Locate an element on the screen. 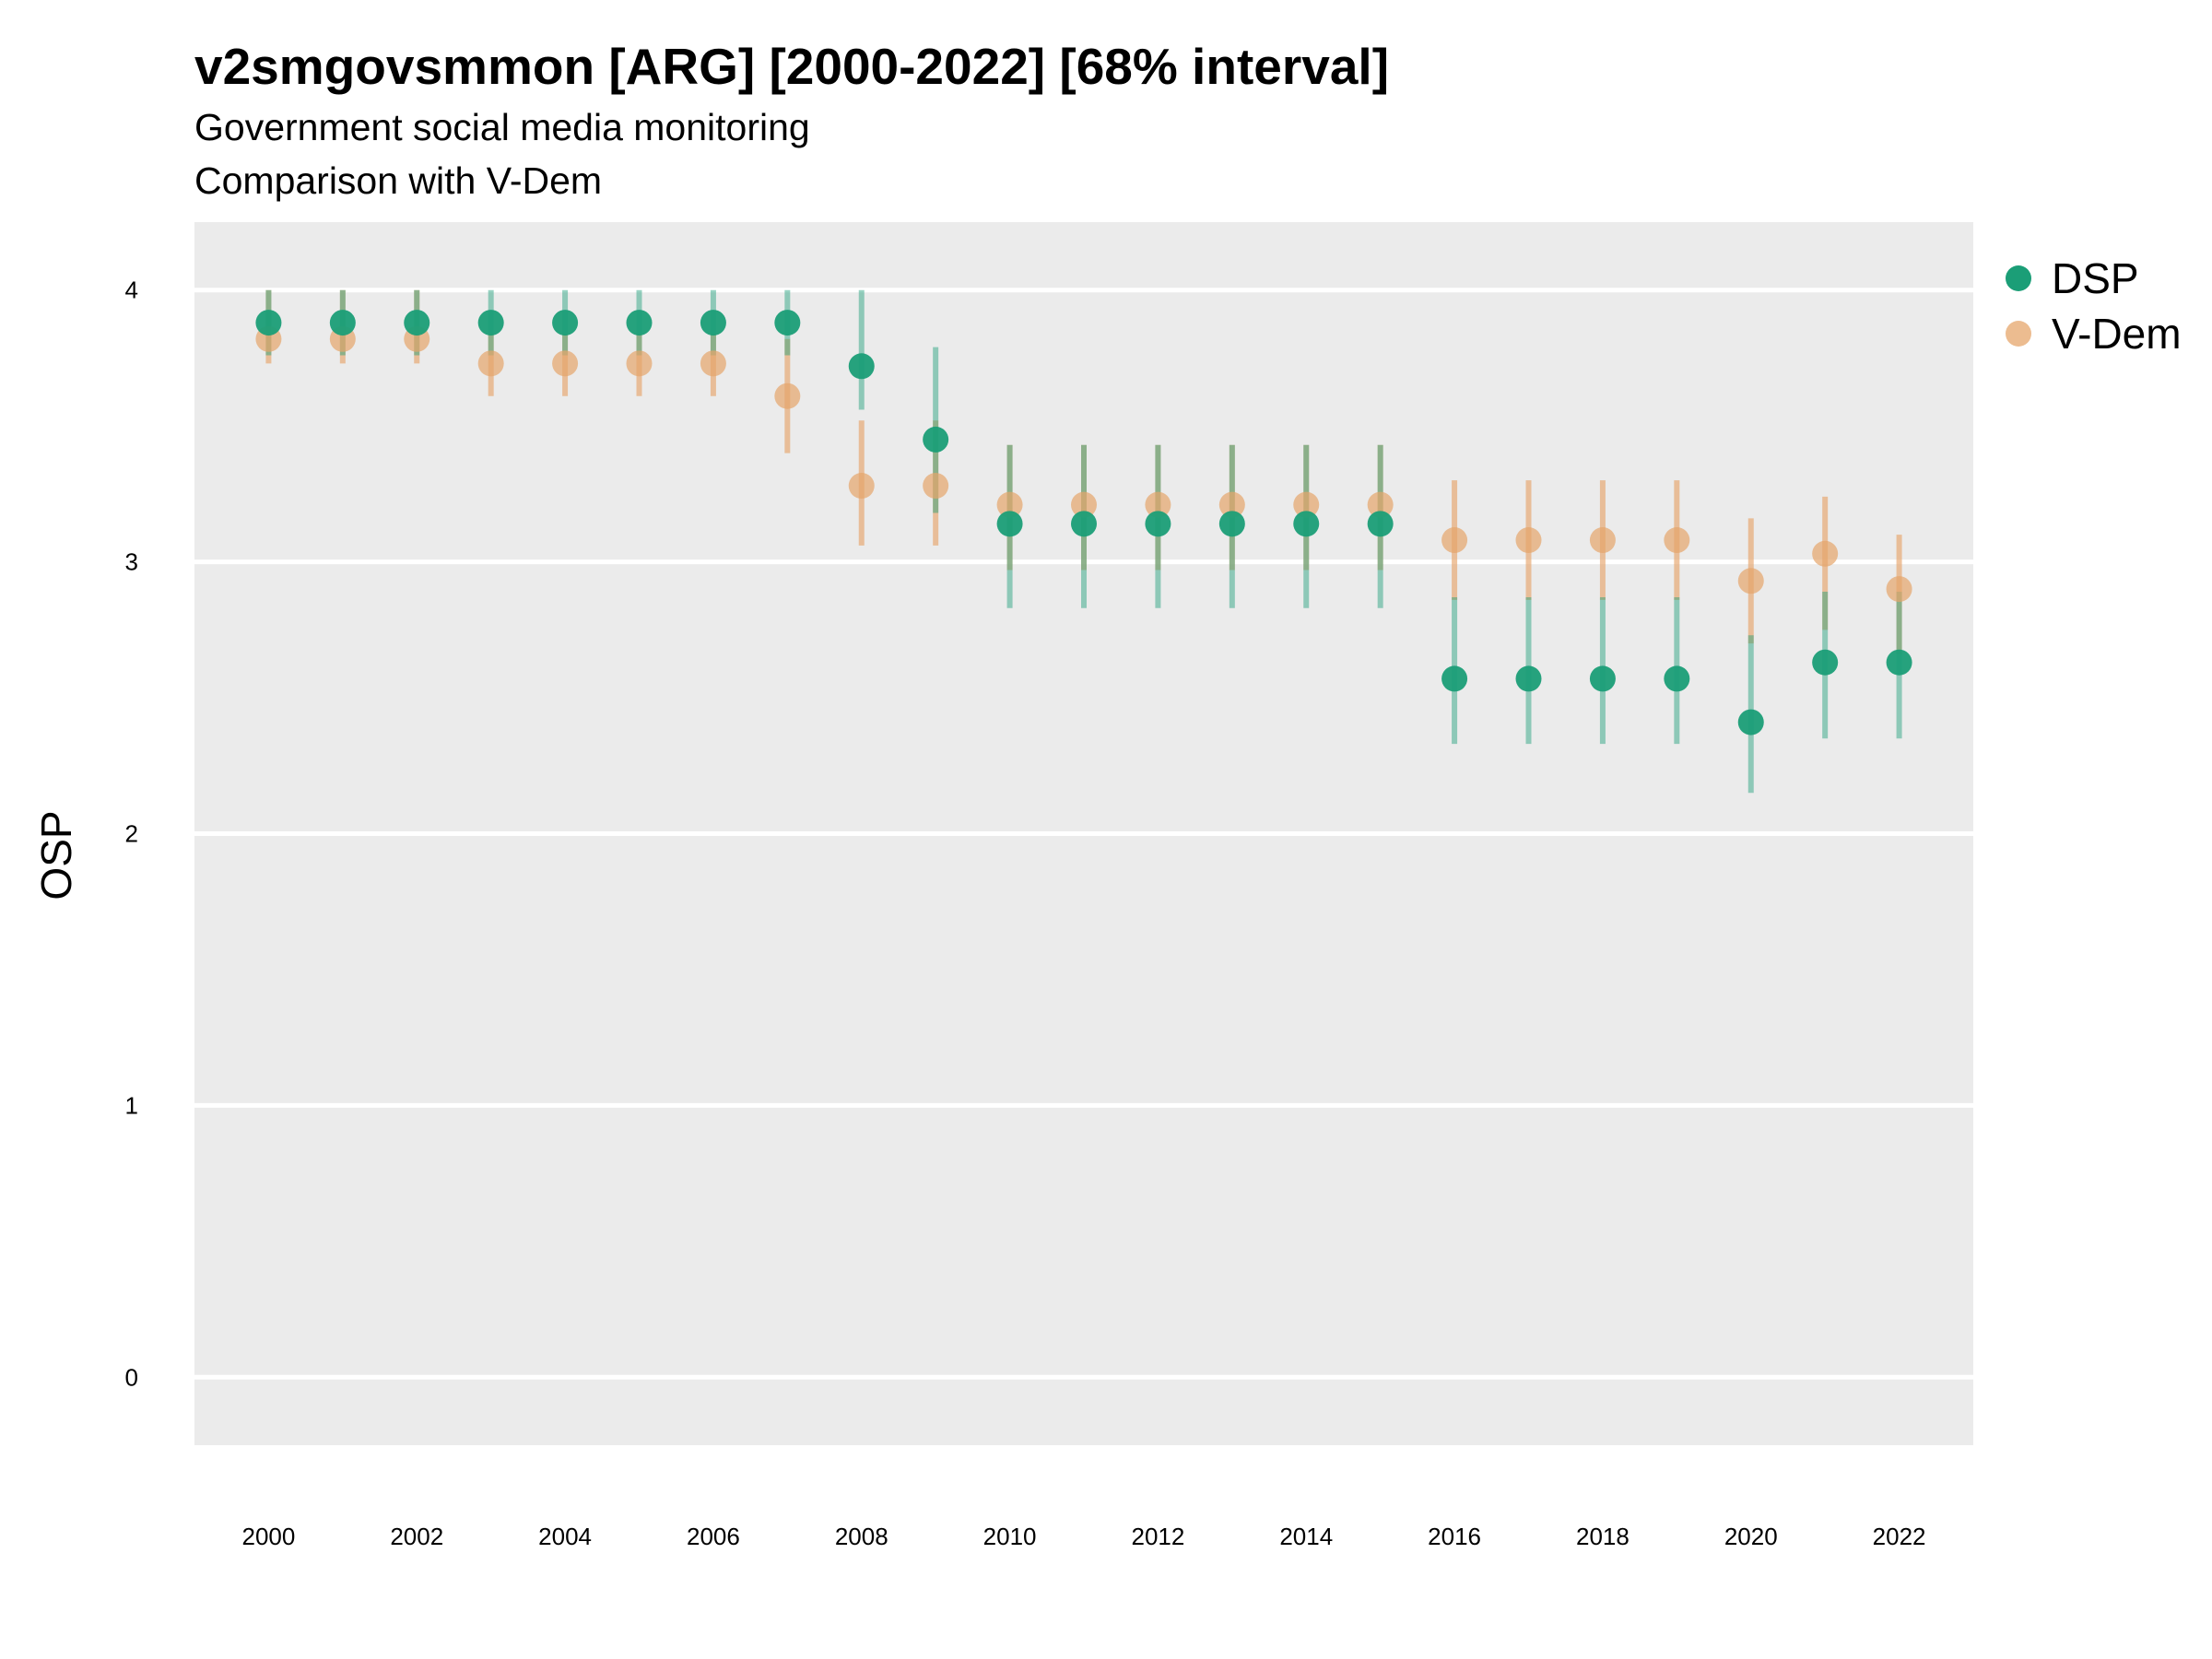  legend-item-dsp: DSP is located at coordinates (2094, 278).